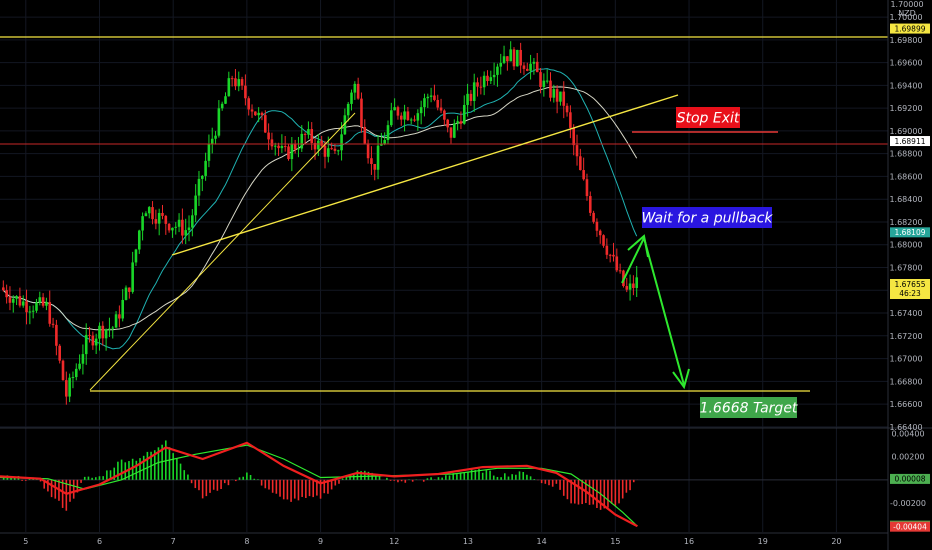 The height and width of the screenshot is (550, 932). What do you see at coordinates (905, 381) in the screenshot?
I see `price-tick-label: 1.66800` at bounding box center [905, 381].